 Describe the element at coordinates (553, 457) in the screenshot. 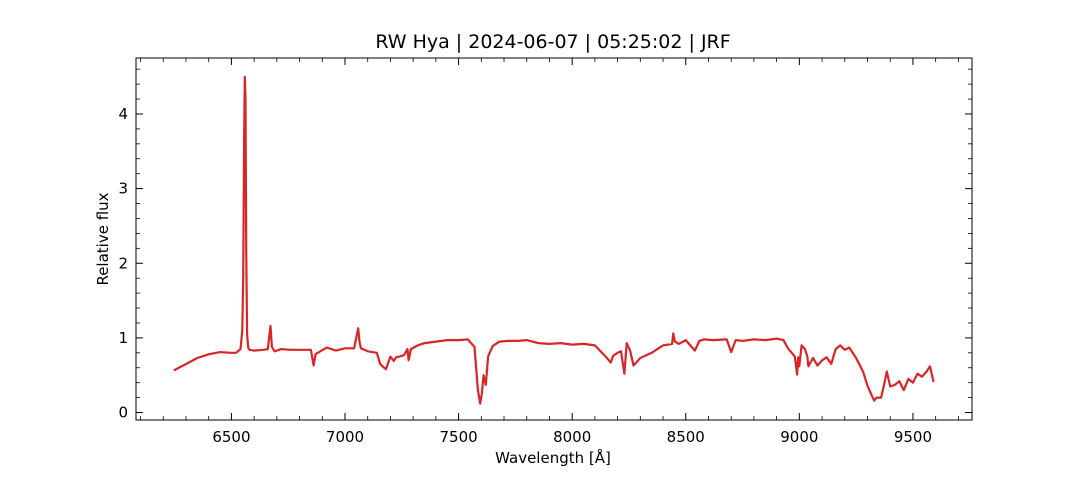

I see `x-axis-label: Wavelength [Å]` at that location.